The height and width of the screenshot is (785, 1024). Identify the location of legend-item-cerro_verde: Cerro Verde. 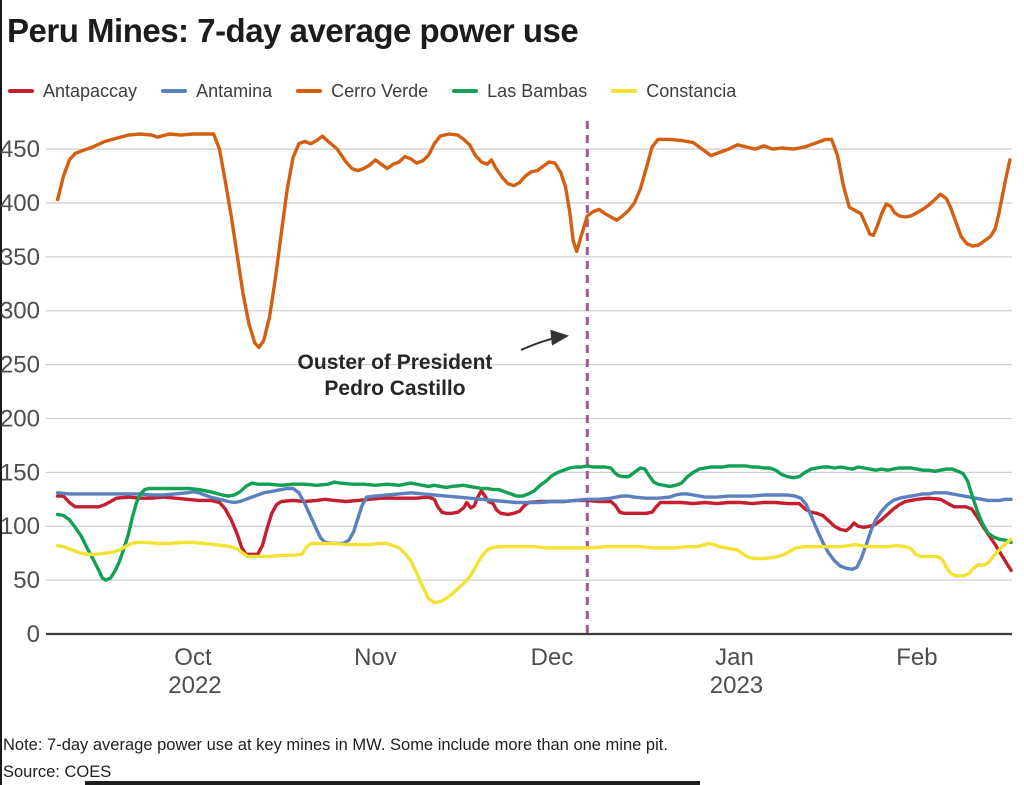
(362, 91).